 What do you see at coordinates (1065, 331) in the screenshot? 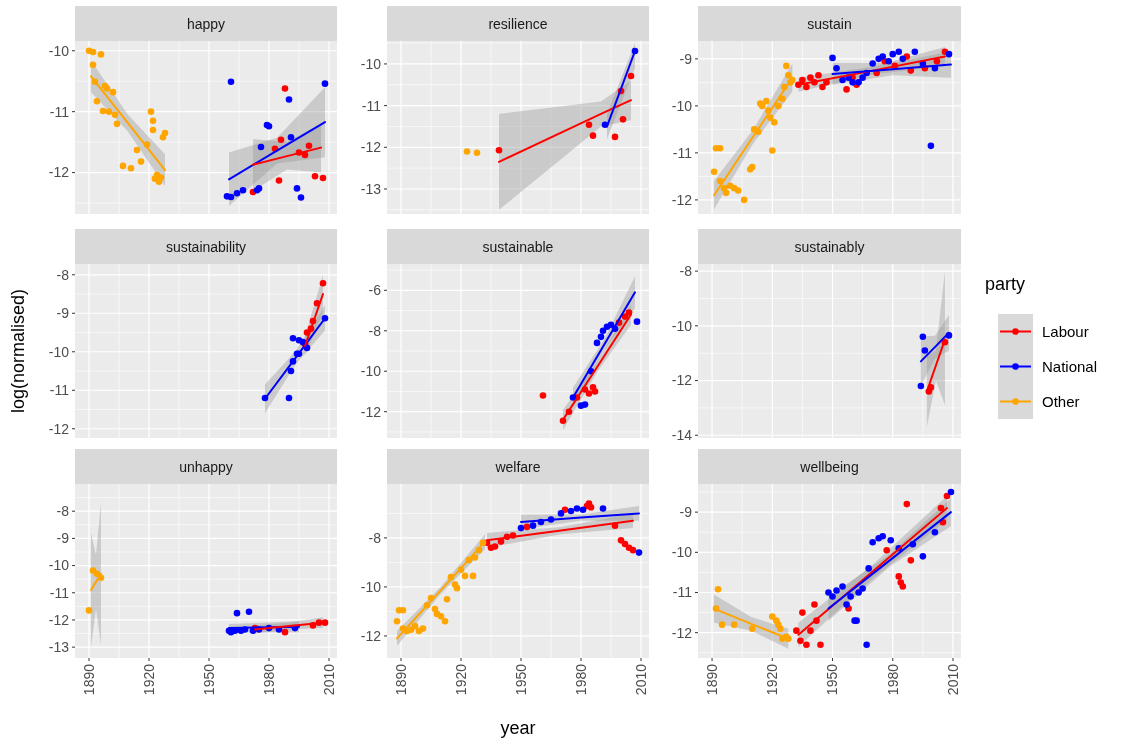
I see `legend-label: Labour` at bounding box center [1065, 331].